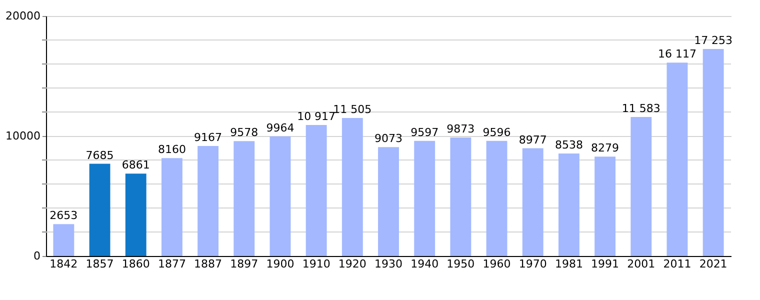 Image resolution: width=760 pixels, height=300 pixels. Describe the element at coordinates (532, 139) in the screenshot. I see `data-label: 8977` at that location.